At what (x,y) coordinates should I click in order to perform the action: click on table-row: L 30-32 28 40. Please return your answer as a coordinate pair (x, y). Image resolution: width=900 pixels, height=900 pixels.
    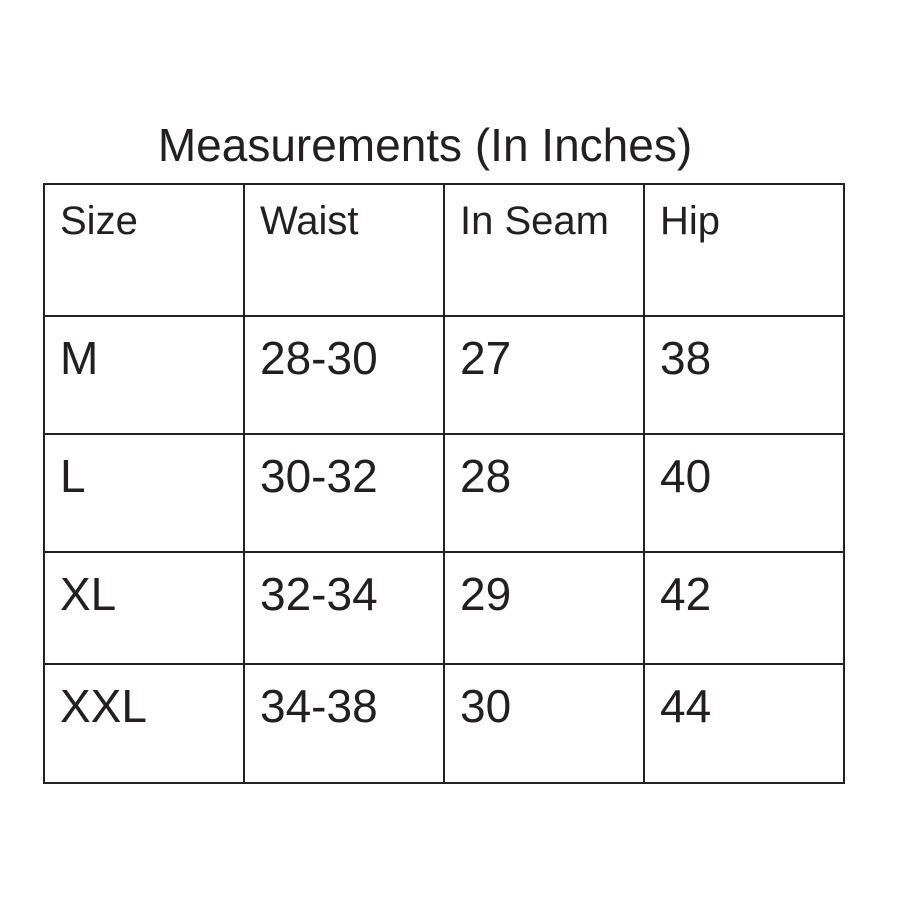
    Looking at the image, I should click on (444, 493).